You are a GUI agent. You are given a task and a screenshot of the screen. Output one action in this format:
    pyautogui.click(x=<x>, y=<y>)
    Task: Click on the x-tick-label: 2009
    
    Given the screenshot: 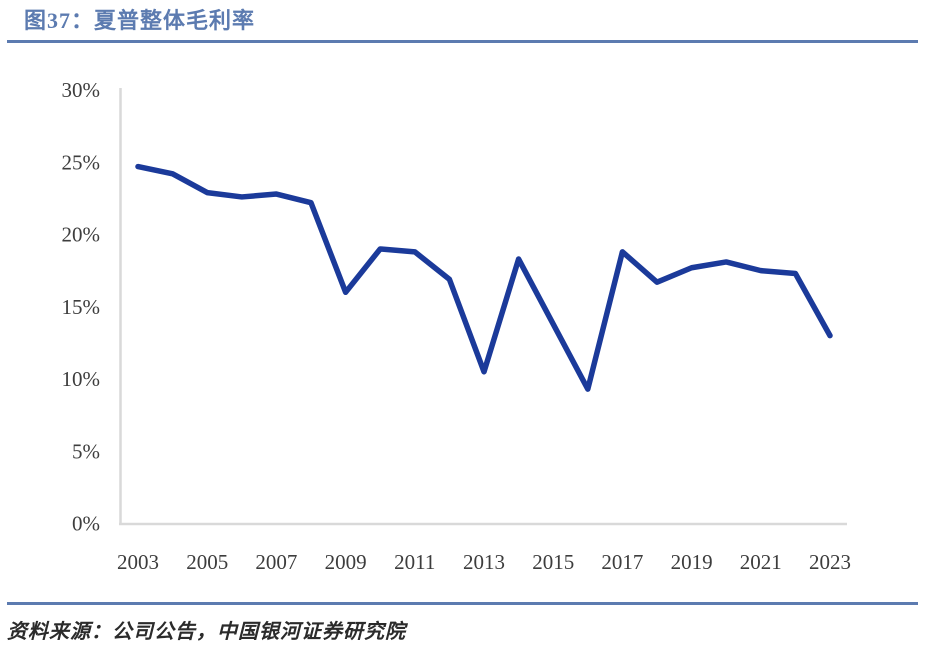 What is the action you would take?
    pyautogui.click(x=346, y=562)
    